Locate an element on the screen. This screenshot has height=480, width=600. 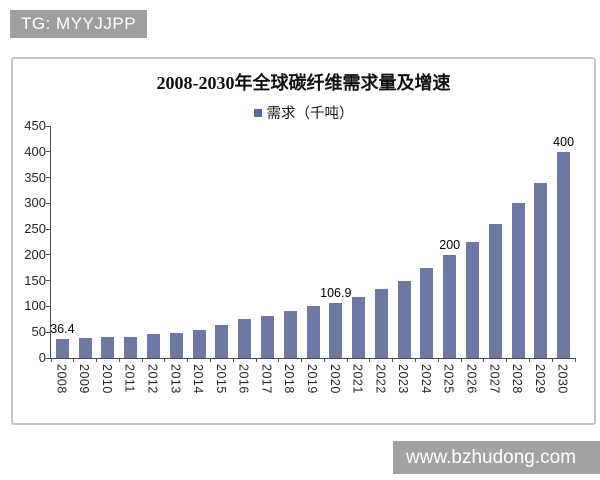
x-axis-label-2025: 2025 is located at coordinates (448, 379).